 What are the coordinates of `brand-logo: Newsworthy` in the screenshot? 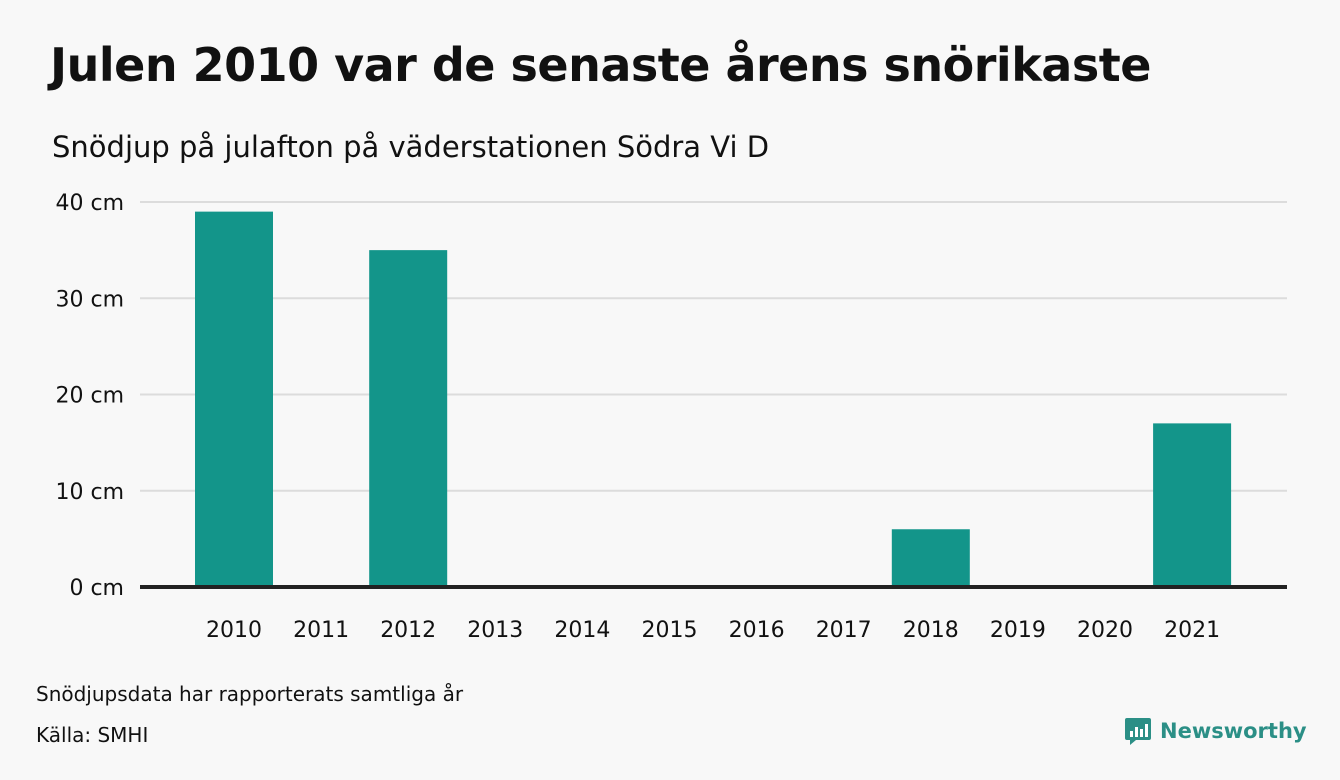 It's located at (1215, 731).